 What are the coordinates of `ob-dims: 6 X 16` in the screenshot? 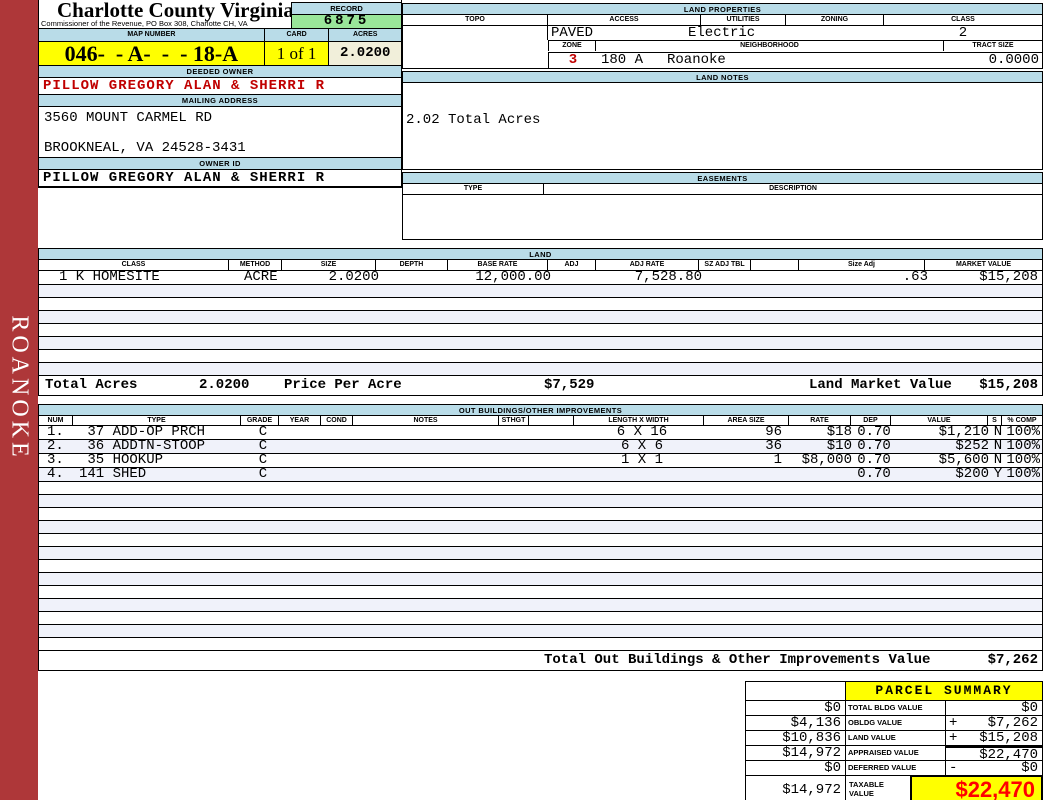 It's located at (642, 432).